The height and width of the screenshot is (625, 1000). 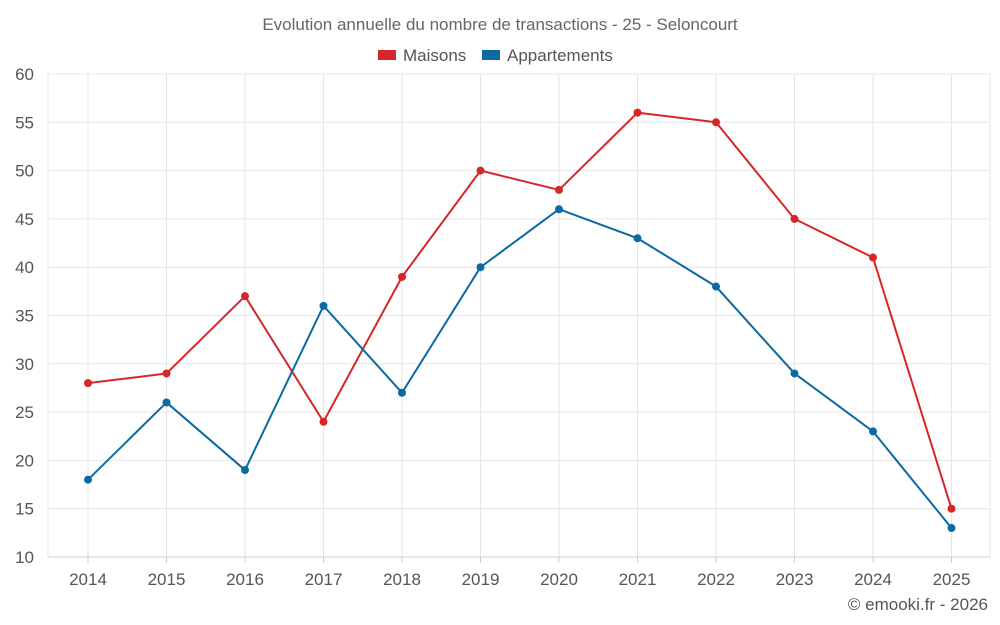 What do you see at coordinates (434, 55) in the screenshot?
I see `legend-label-maisons: Maisons` at bounding box center [434, 55].